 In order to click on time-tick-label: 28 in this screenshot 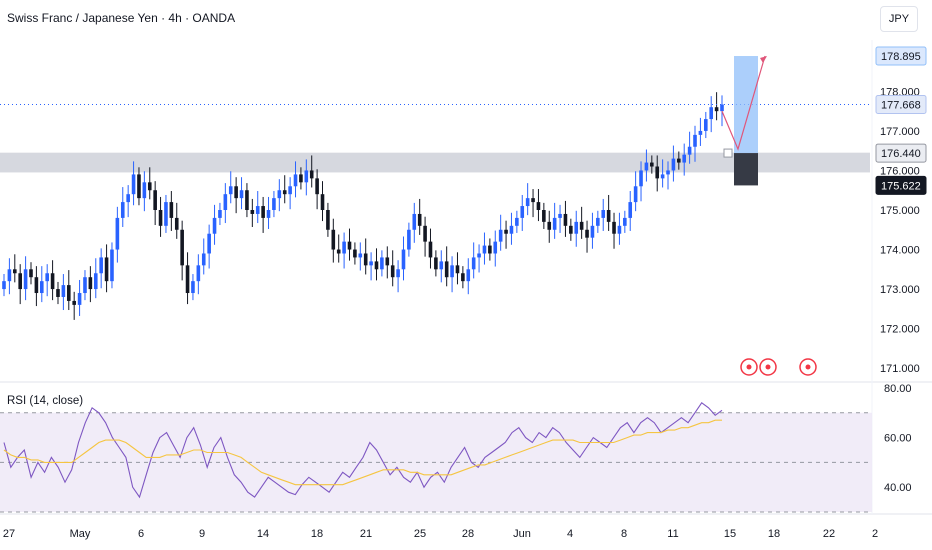, I will do `click(468, 534)`.